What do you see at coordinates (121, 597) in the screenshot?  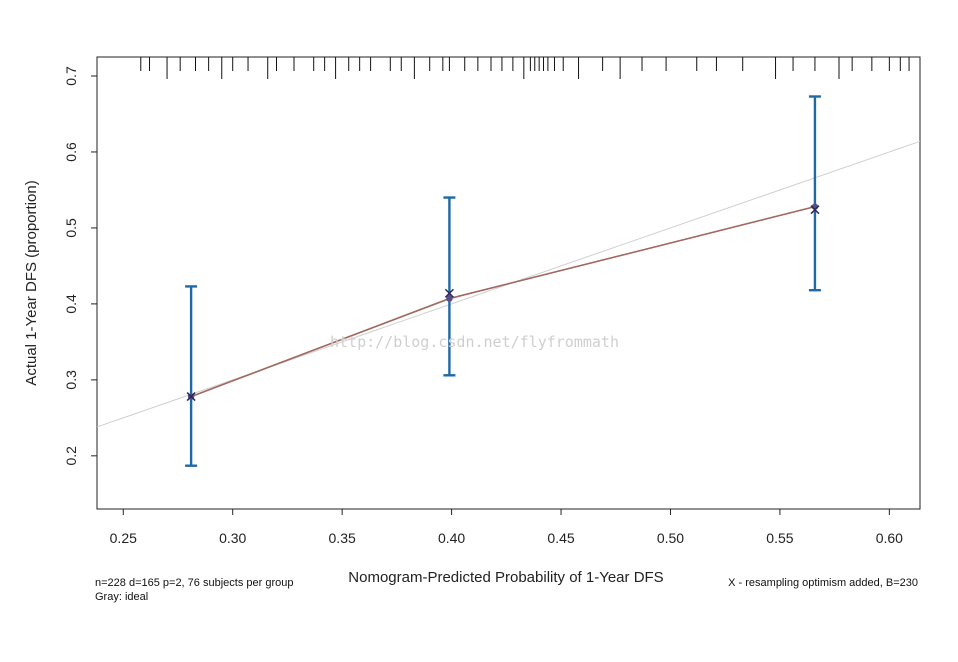 I see `footnote-ideal: Gray: ideal` at bounding box center [121, 597].